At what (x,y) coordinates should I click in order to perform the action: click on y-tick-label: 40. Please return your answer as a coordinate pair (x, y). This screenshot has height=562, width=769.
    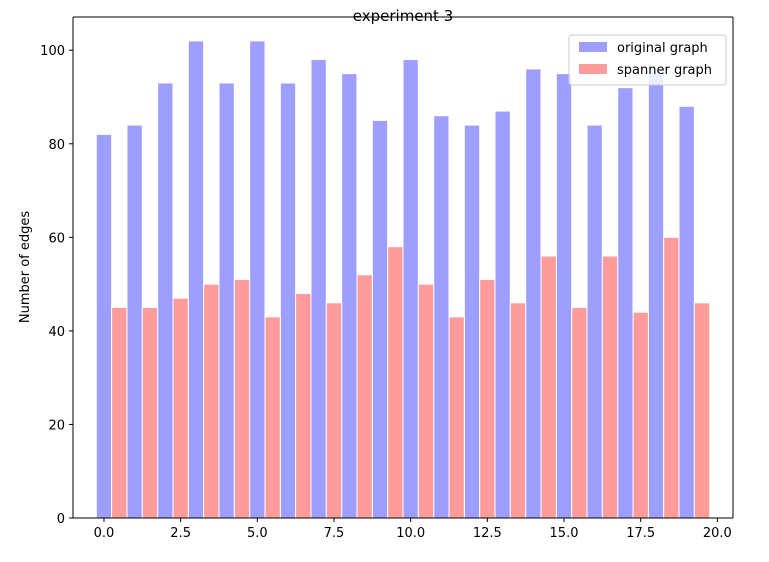
    Looking at the image, I should click on (56, 332).